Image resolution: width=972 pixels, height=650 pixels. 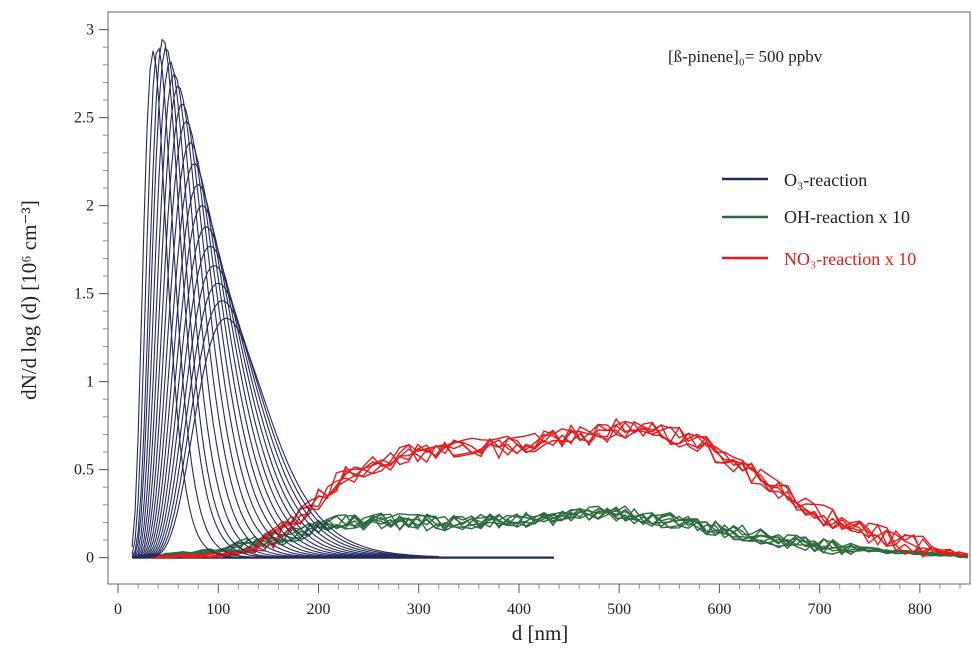 I want to click on x-axis: 0 100 200 300 400 500 600 700 800, so click(x=537, y=601).